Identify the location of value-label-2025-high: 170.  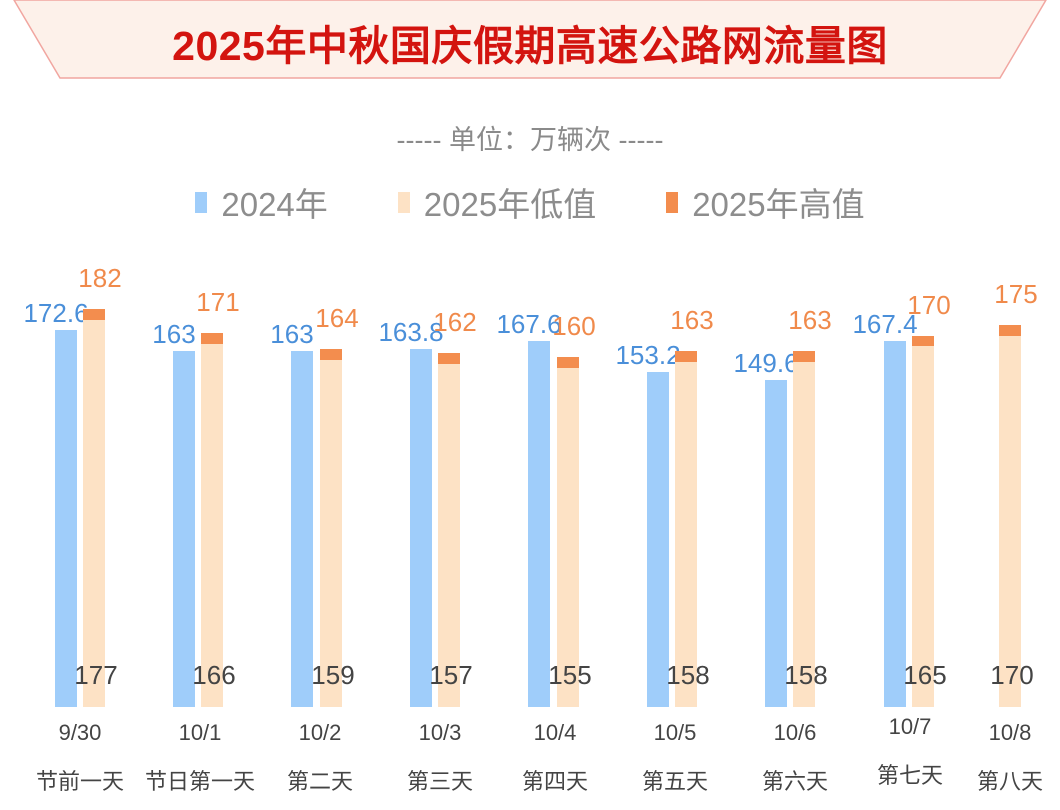
(929, 304).